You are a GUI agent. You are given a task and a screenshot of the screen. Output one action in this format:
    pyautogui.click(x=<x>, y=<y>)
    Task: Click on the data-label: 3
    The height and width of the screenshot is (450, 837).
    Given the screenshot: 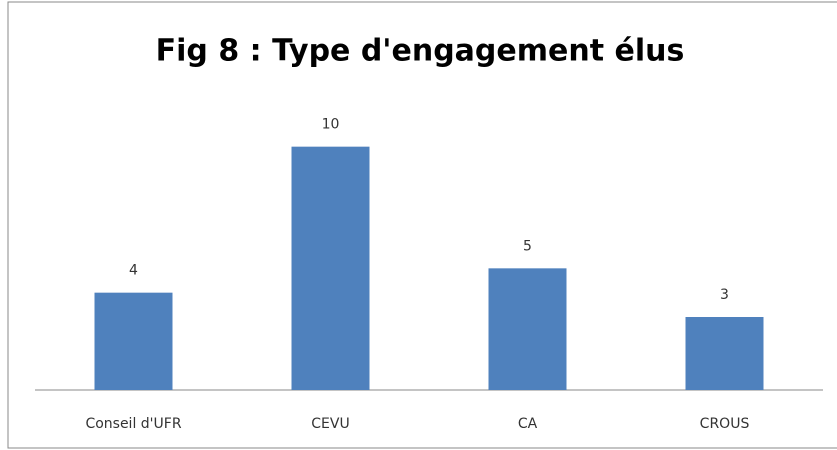 What is the action you would take?
    pyautogui.click(x=724, y=295)
    